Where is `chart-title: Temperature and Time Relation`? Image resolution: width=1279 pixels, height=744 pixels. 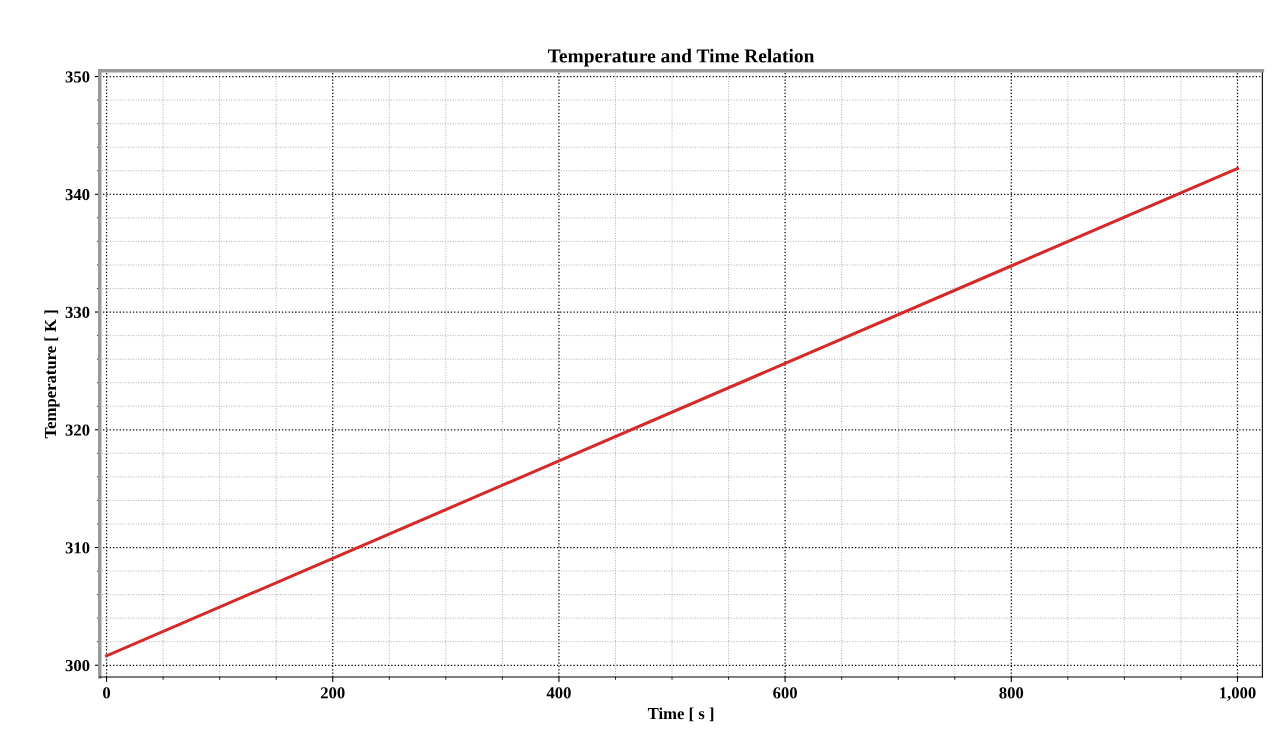 chart-title: Temperature and Time Relation is located at coordinates (681, 57).